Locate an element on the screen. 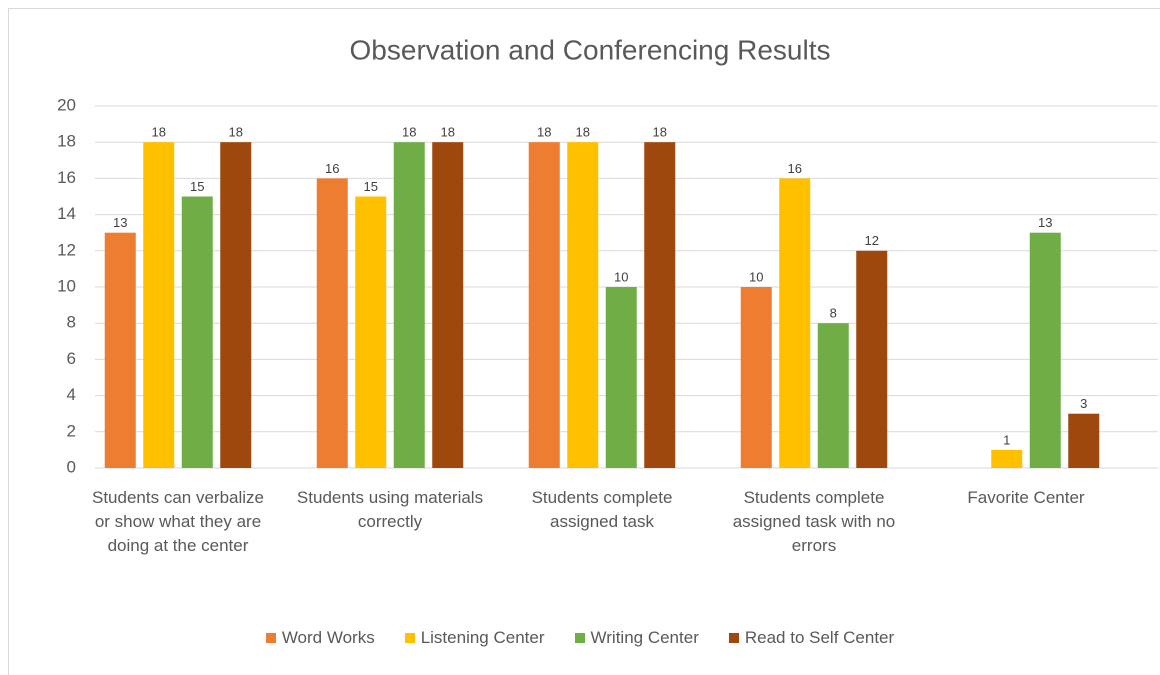 Image resolution: width=1160 pixels, height=675 pixels. legend-label: Read to Self Center is located at coordinates (819, 637).